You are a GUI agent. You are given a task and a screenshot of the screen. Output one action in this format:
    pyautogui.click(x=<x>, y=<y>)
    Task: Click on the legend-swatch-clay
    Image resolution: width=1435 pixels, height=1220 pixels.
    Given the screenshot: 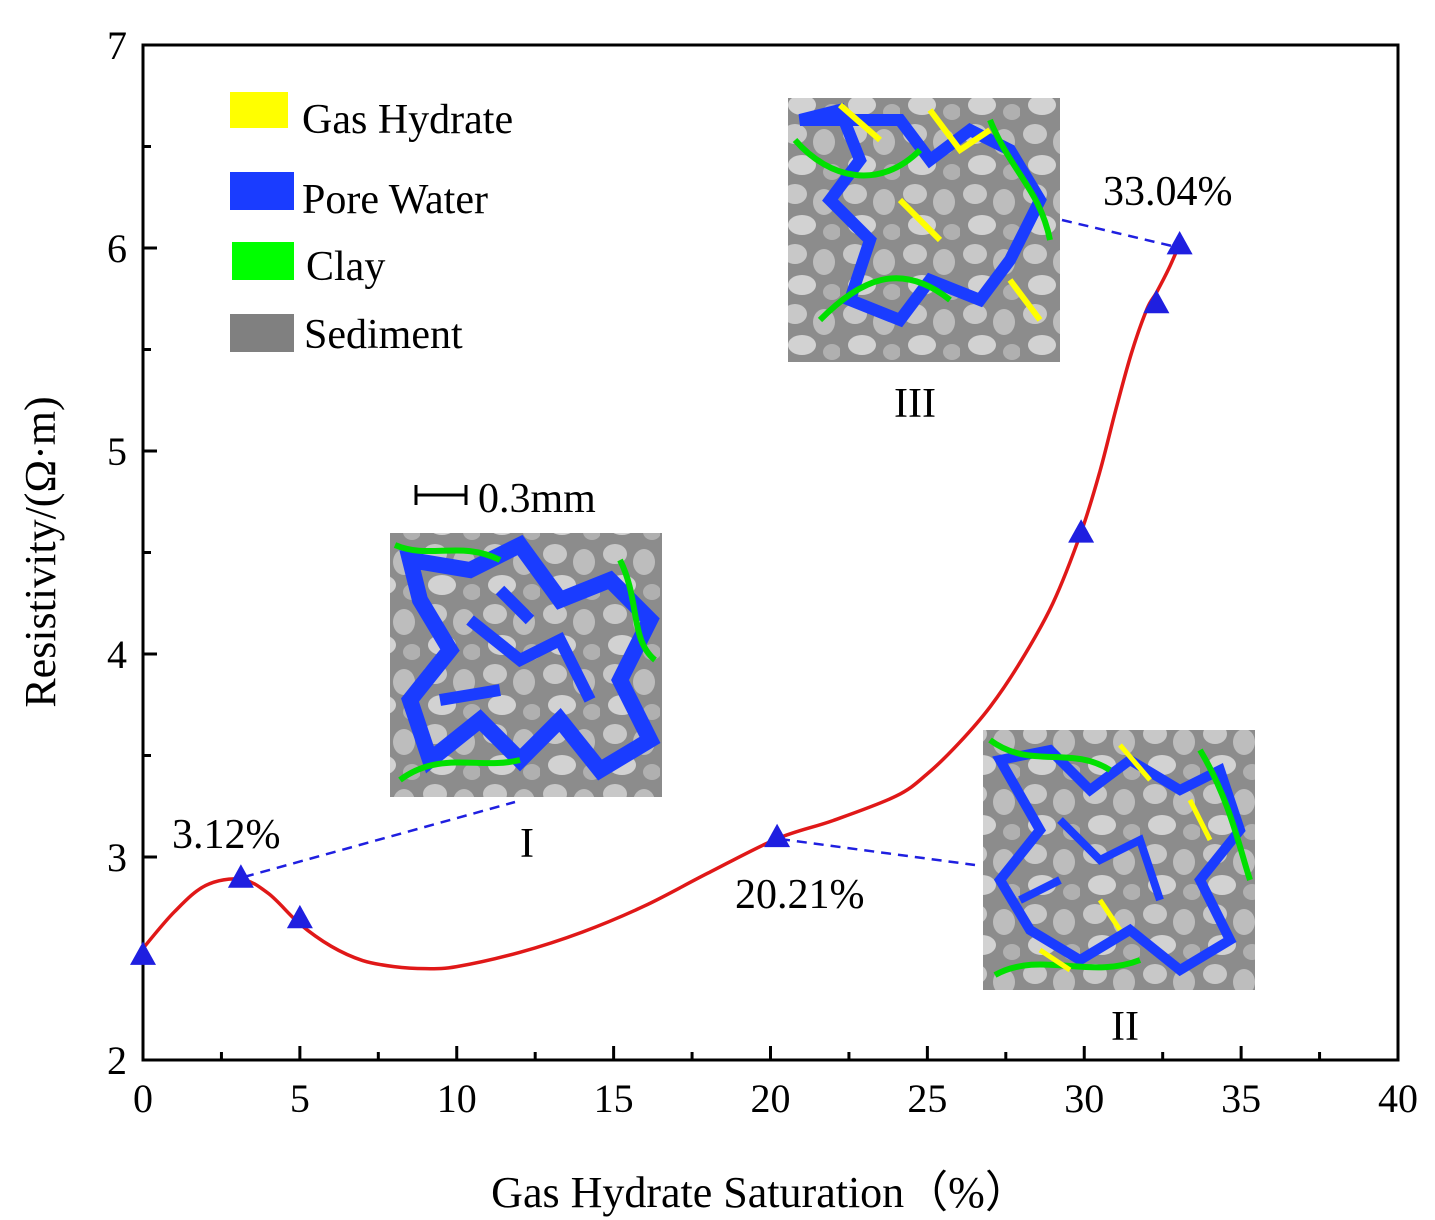 What is the action you would take?
    pyautogui.click(x=263, y=261)
    